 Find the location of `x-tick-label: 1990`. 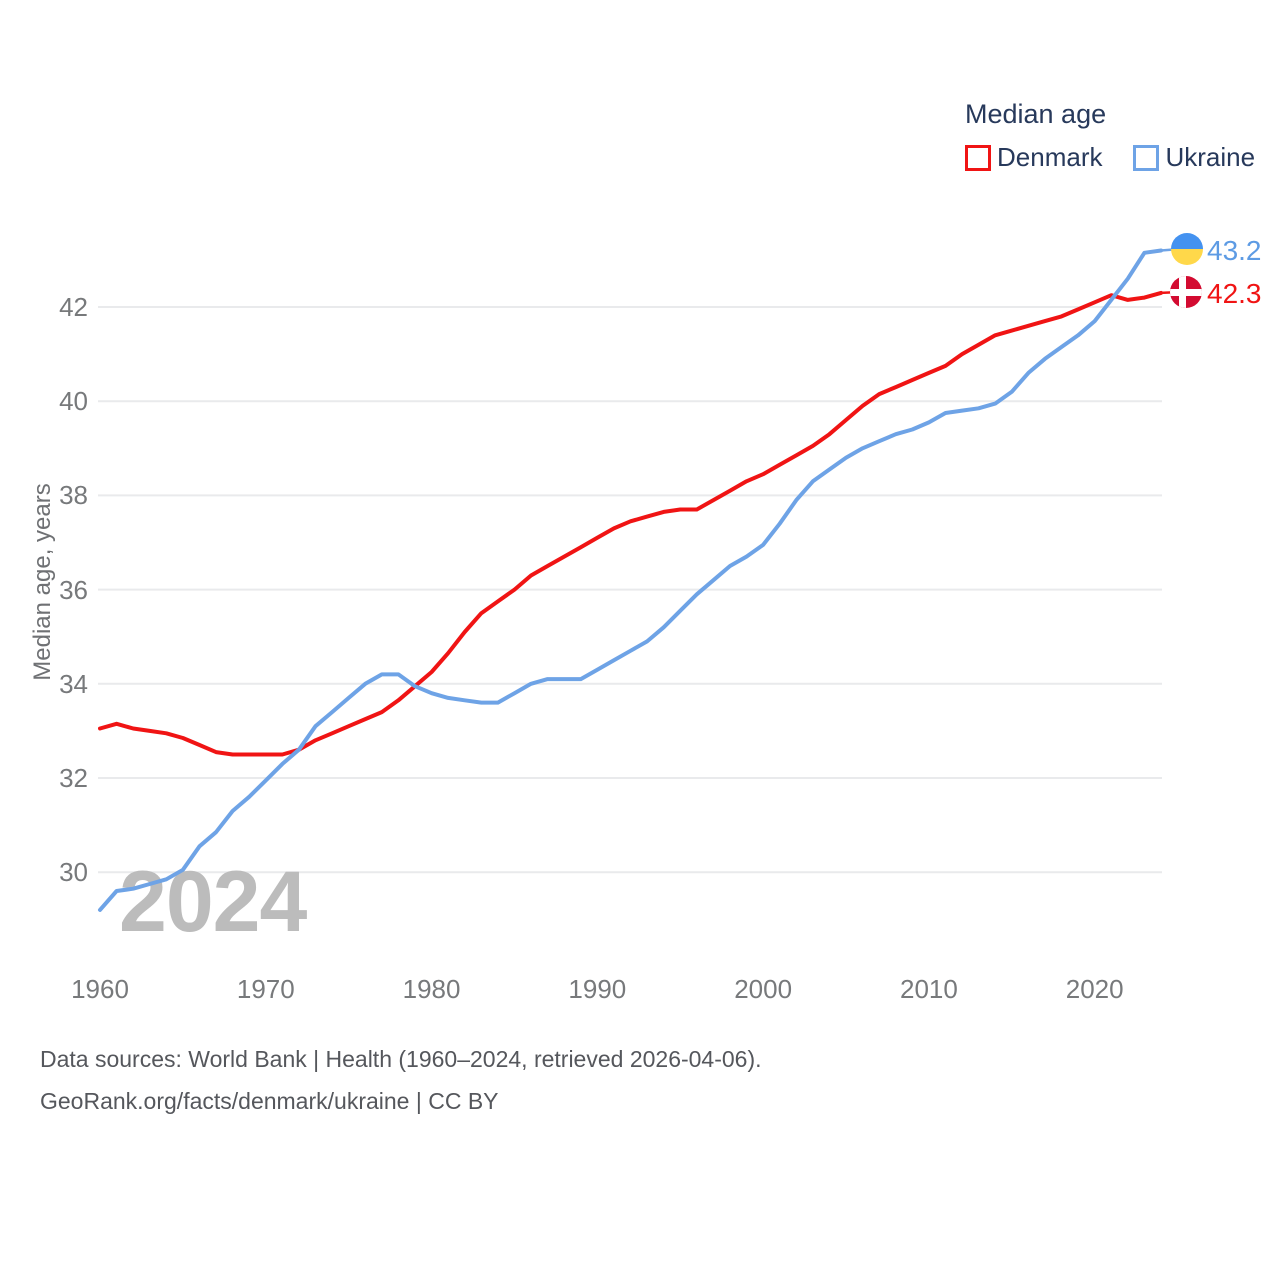

x-tick-label: 1990 is located at coordinates (597, 989).